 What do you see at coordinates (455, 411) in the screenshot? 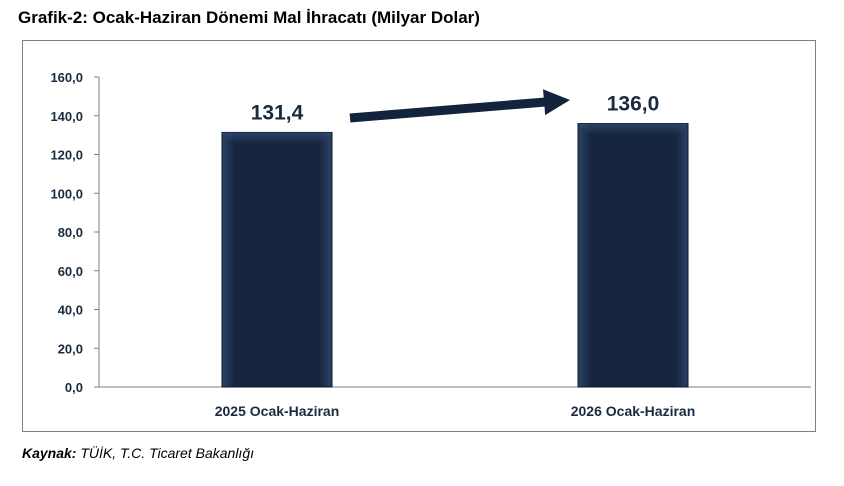
I see `x-axis-labels: 2025 Ocak-Haziran 2026 Ocak-Haziran` at bounding box center [455, 411].